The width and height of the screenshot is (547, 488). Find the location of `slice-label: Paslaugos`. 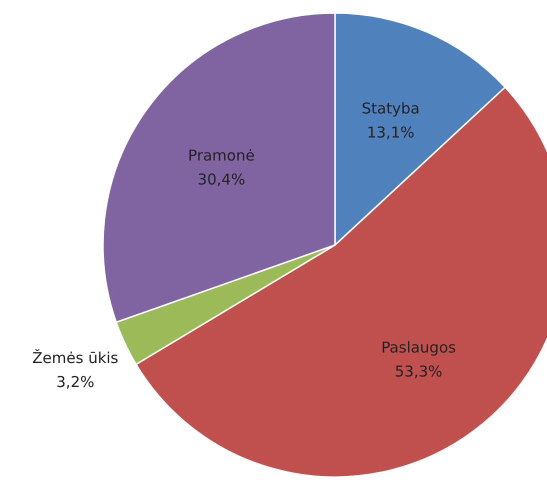

slice-label: Paslaugos is located at coordinates (418, 347).